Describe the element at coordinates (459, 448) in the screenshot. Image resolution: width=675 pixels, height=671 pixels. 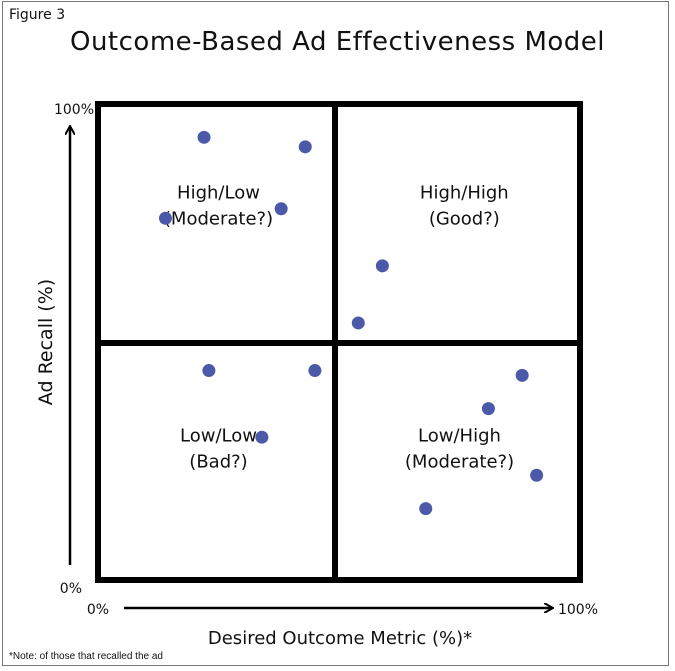
I see `quadrant-label-4: Low/High (Moderate?)` at that location.